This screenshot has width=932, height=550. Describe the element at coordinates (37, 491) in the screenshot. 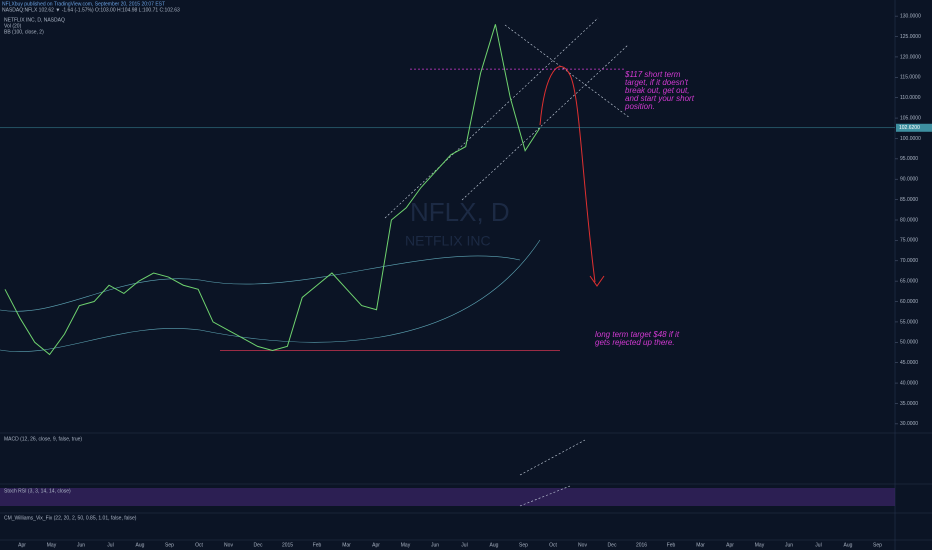

I see `stoch-title: Stoch RSI (3, 3, 14, 14, close)` at that location.